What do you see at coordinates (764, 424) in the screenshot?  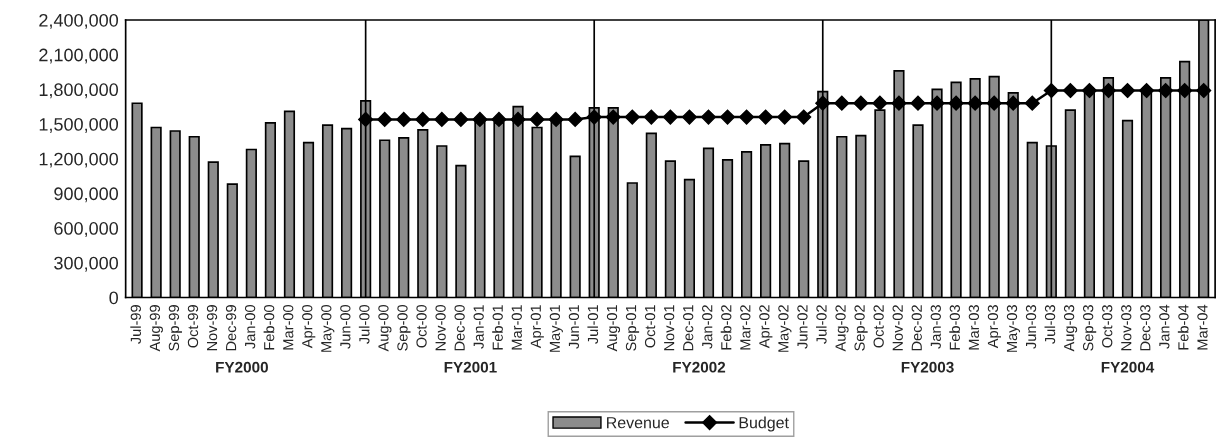 I see `legend-label: Budget` at bounding box center [764, 424].